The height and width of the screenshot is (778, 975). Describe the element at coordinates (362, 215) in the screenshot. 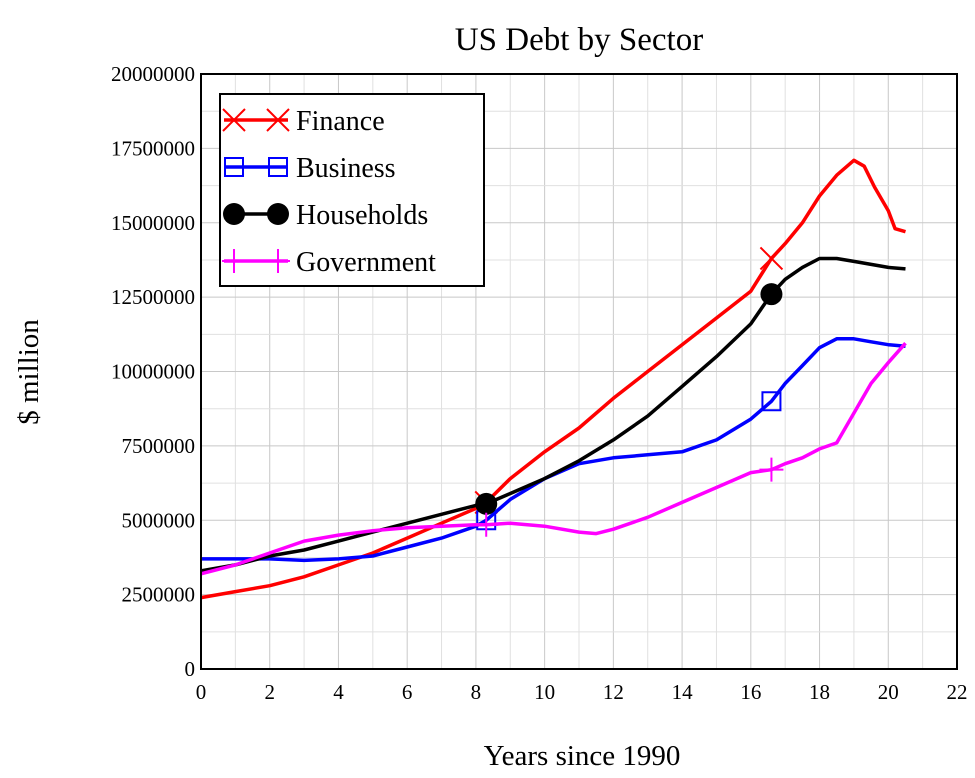

I see `legend-label-households: Households` at that location.